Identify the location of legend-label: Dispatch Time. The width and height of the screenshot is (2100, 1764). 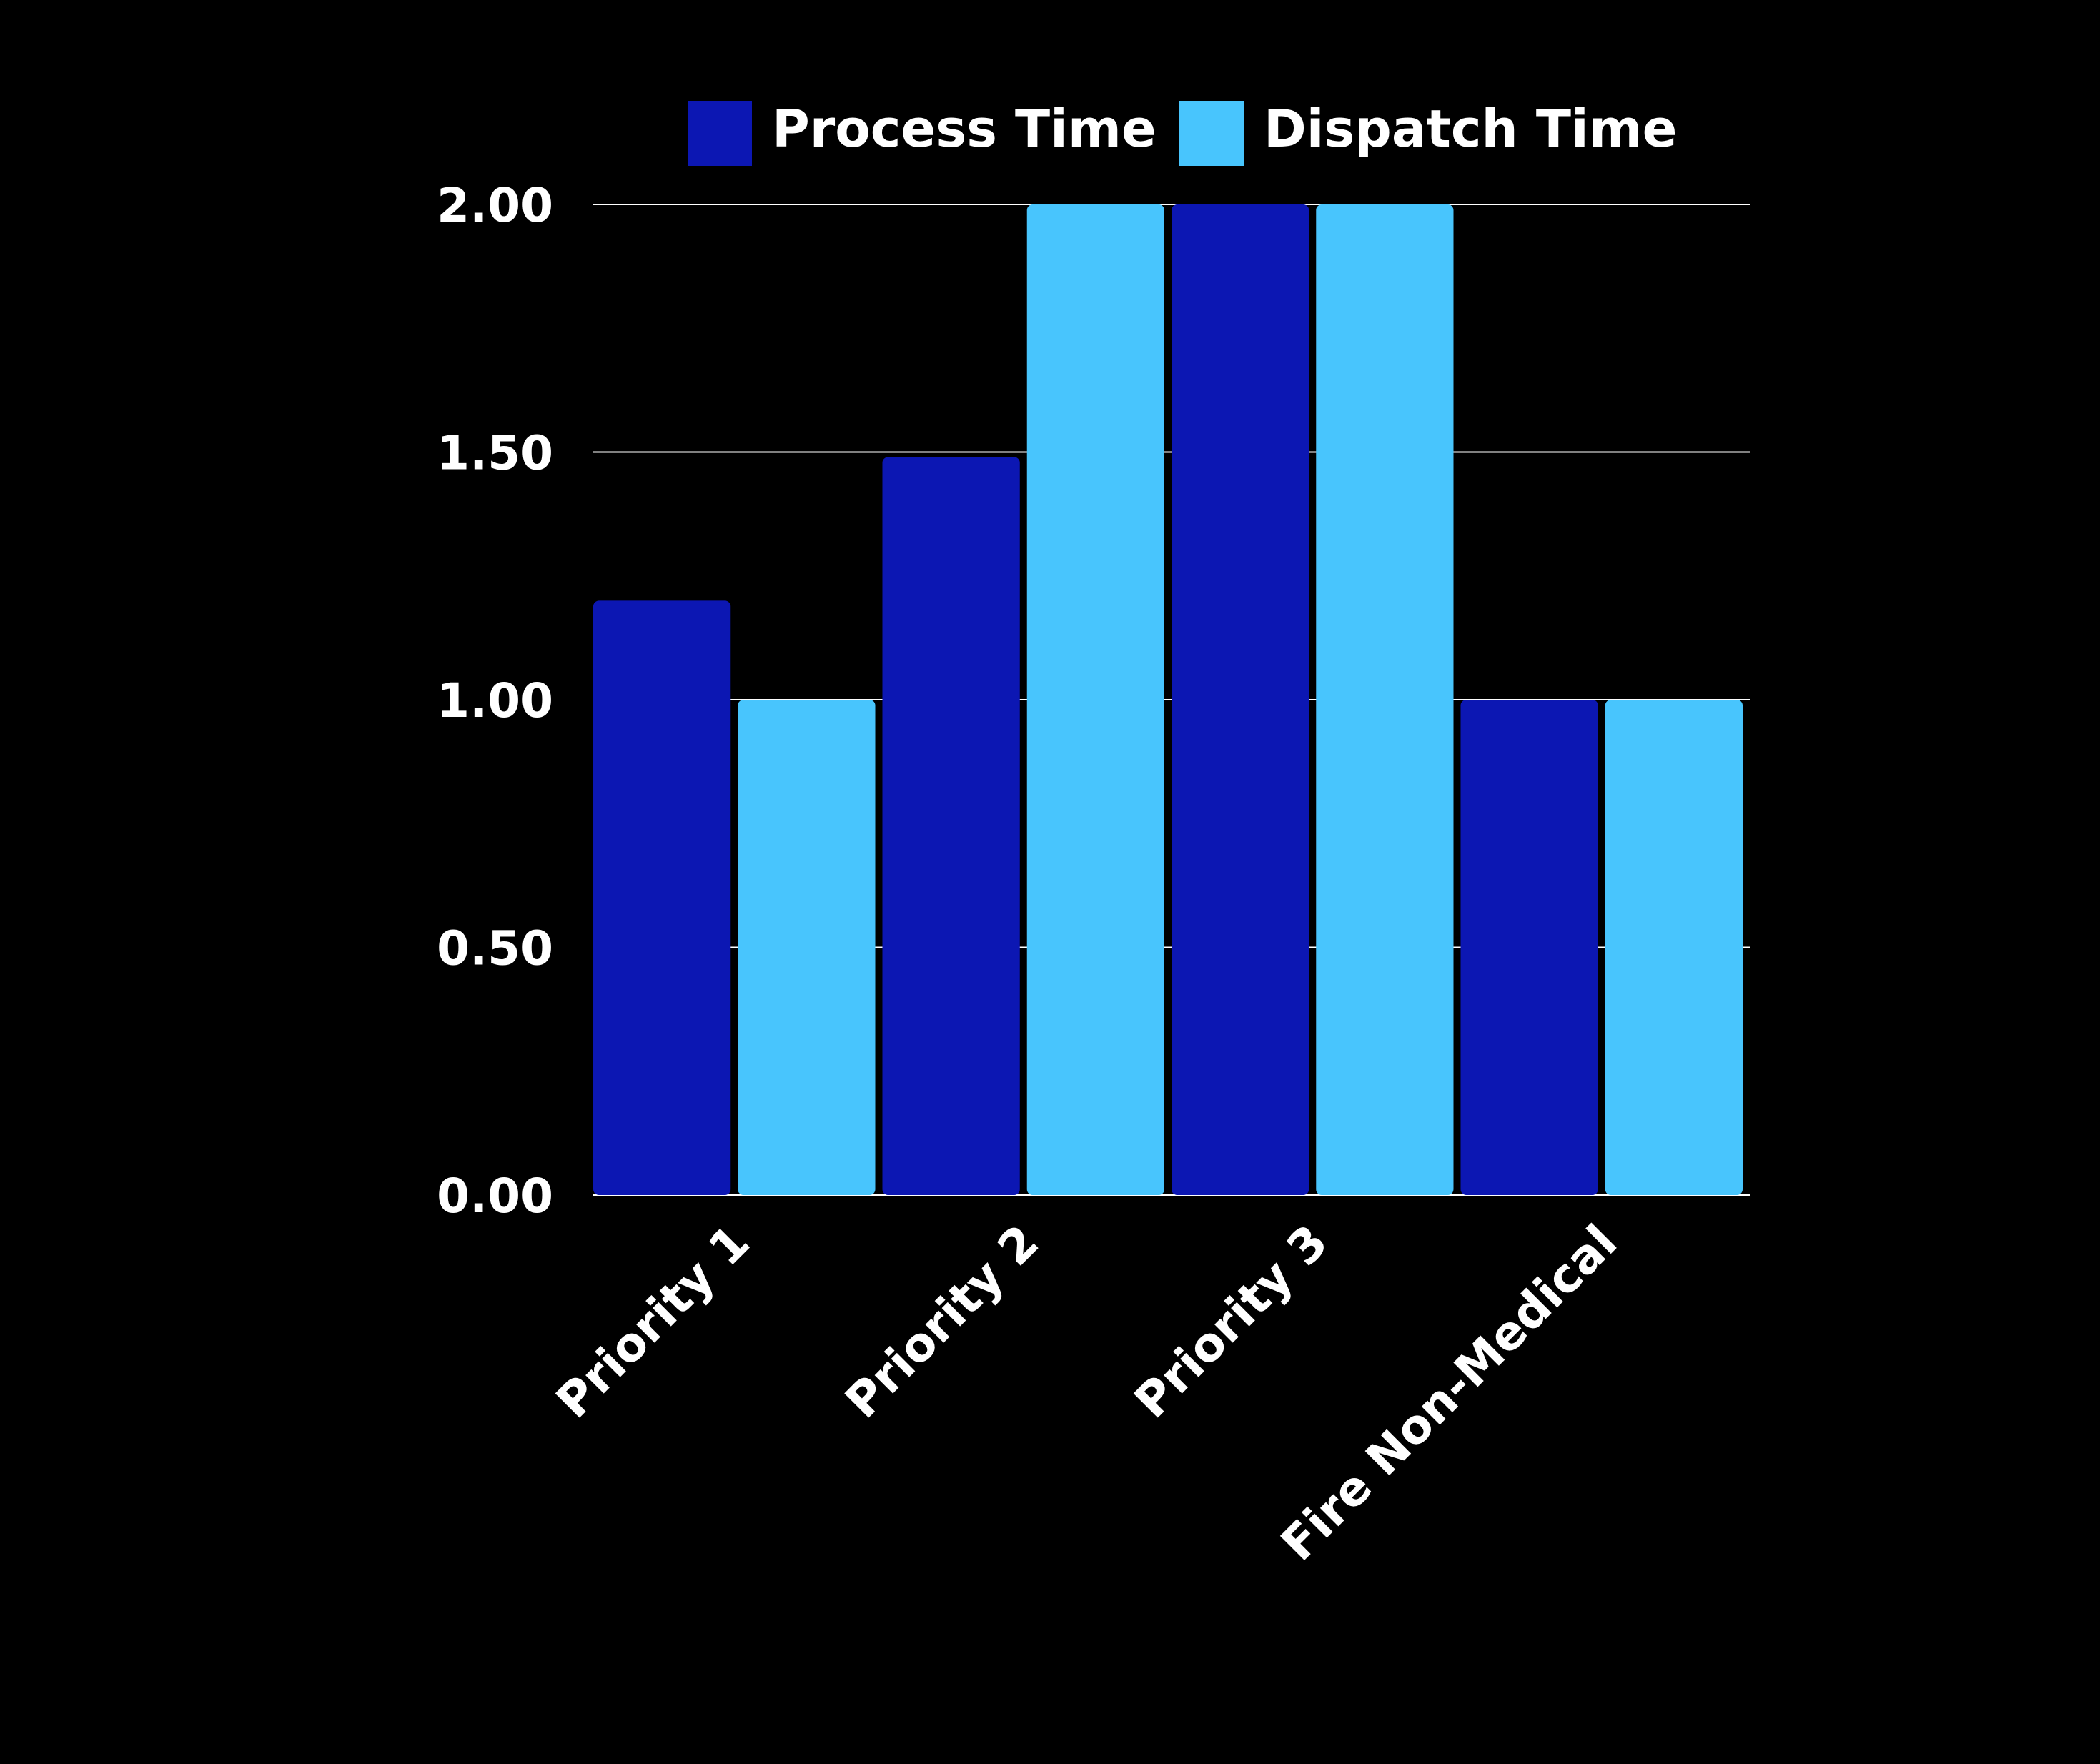
(1471, 129).